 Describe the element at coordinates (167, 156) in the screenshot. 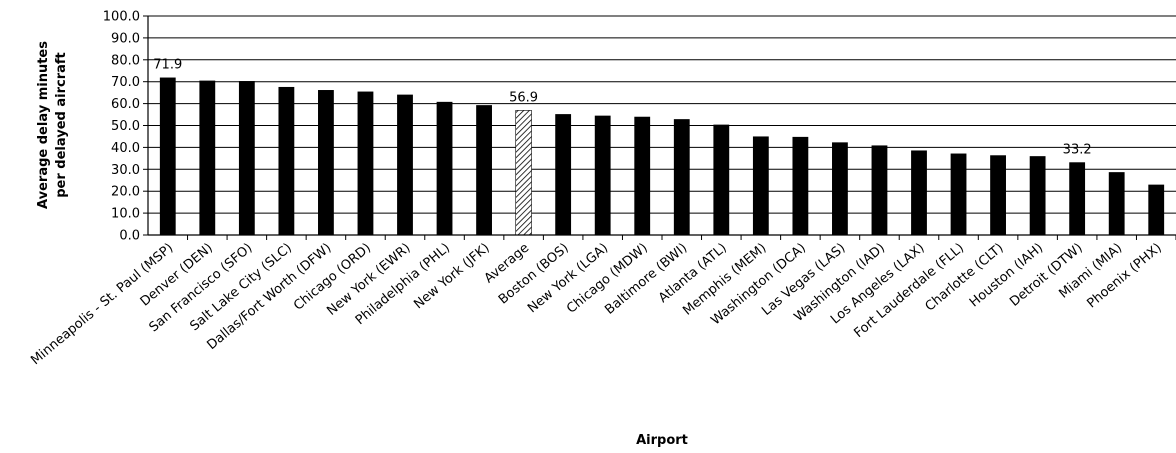

I see `bar-minneapolis-st-paul-msp` at that location.